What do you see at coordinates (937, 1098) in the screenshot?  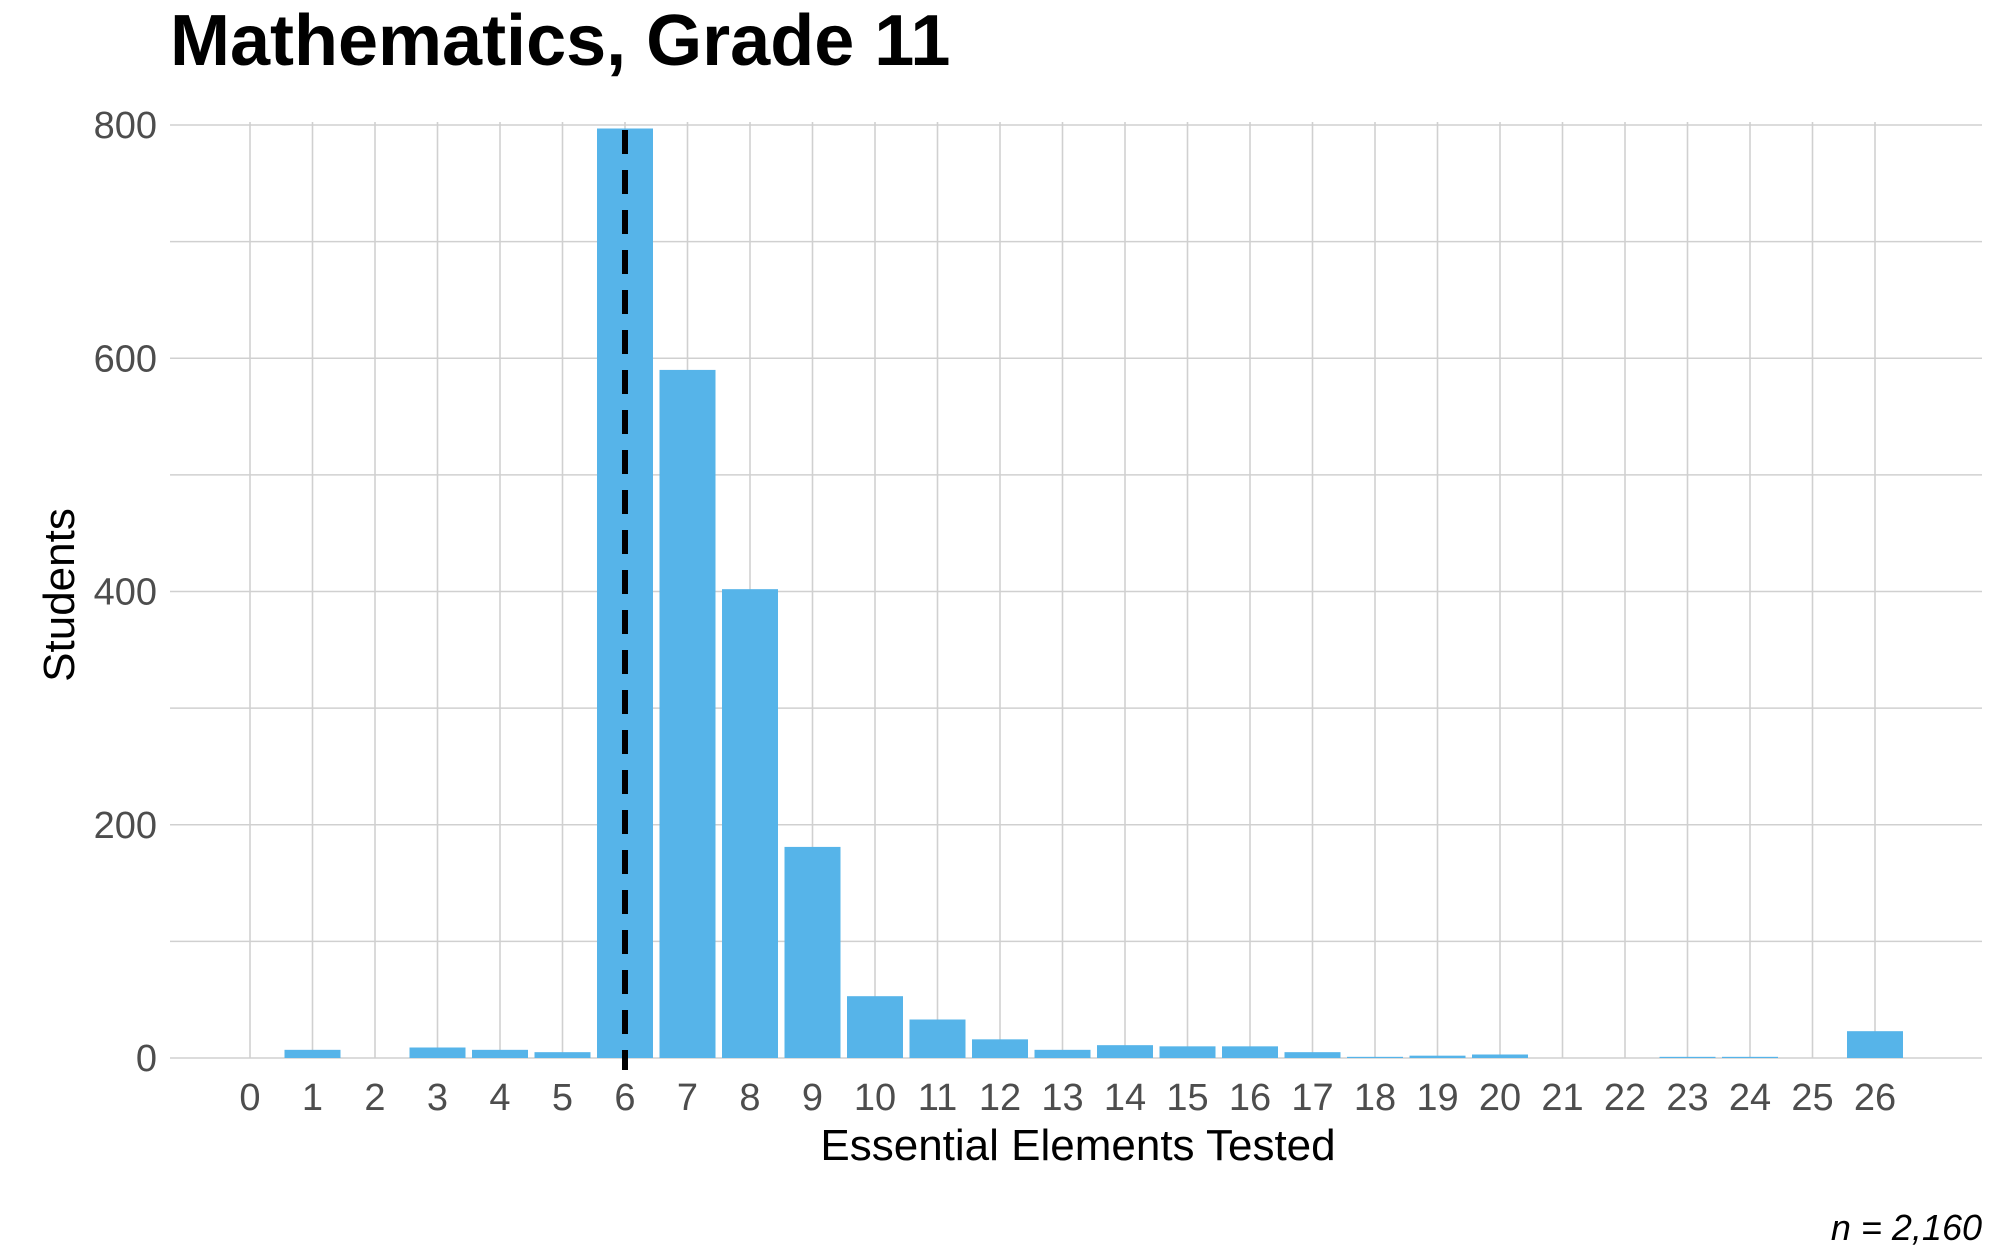 I see `x-tick-label: 11` at bounding box center [937, 1098].